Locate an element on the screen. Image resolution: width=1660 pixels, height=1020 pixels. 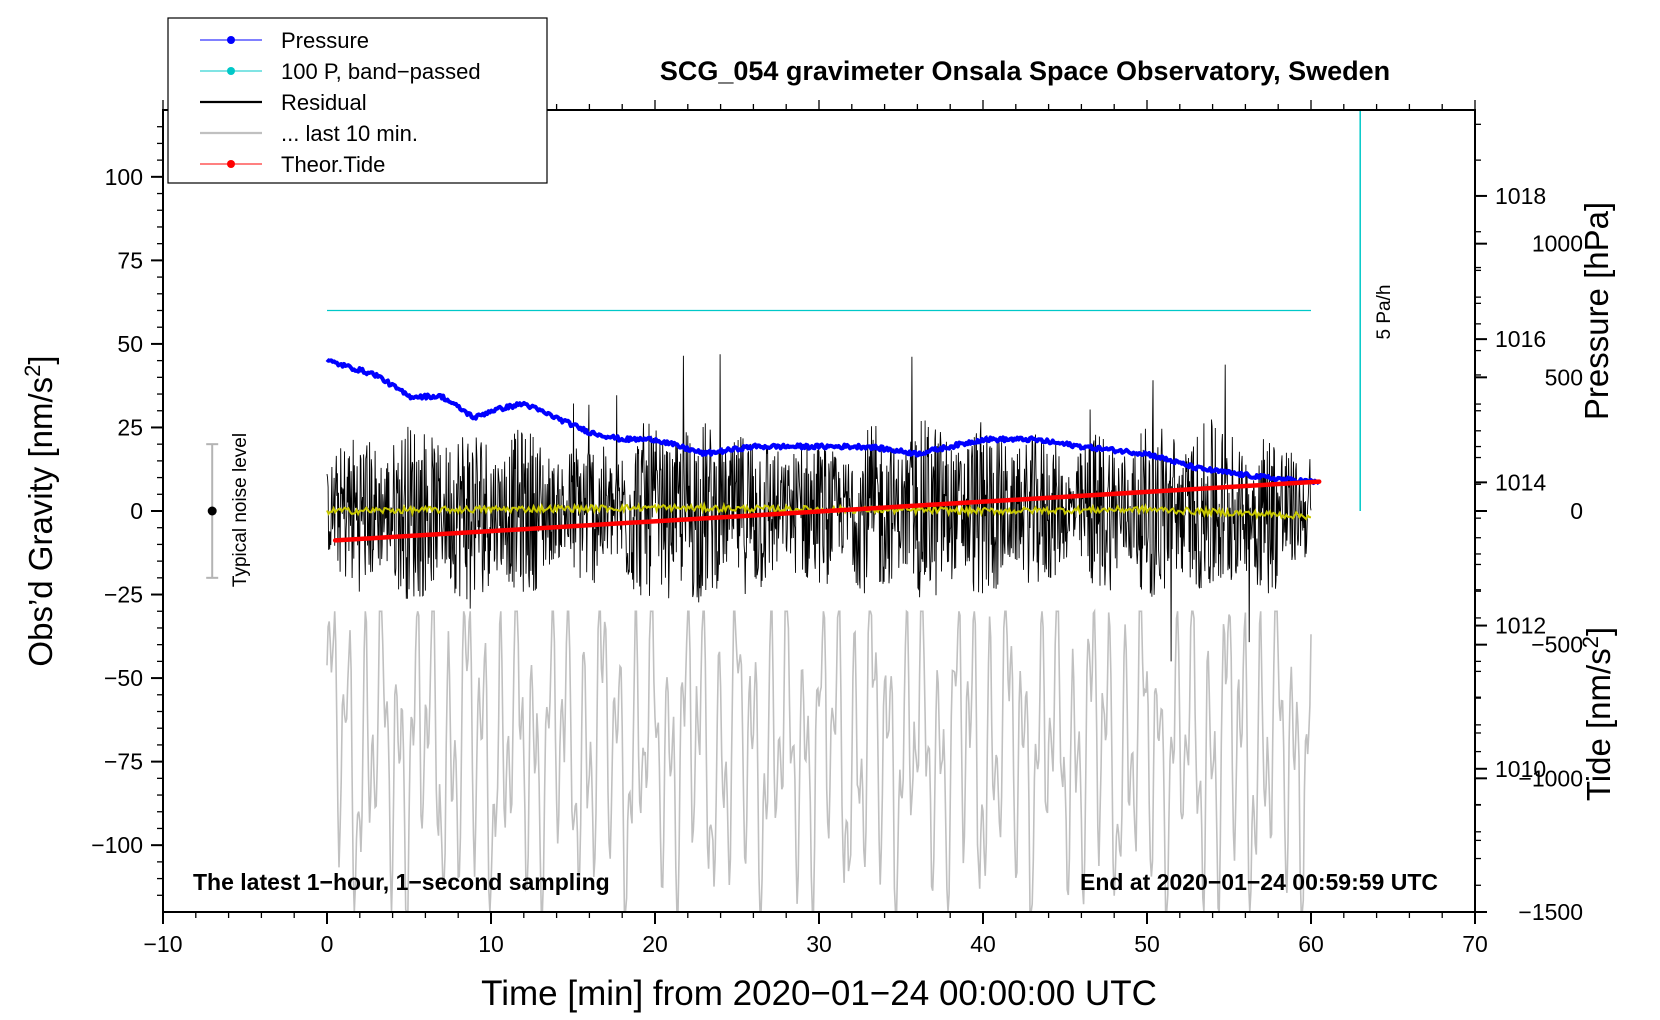
pressure-tick-label: 1012 is located at coordinates (1520, 626).